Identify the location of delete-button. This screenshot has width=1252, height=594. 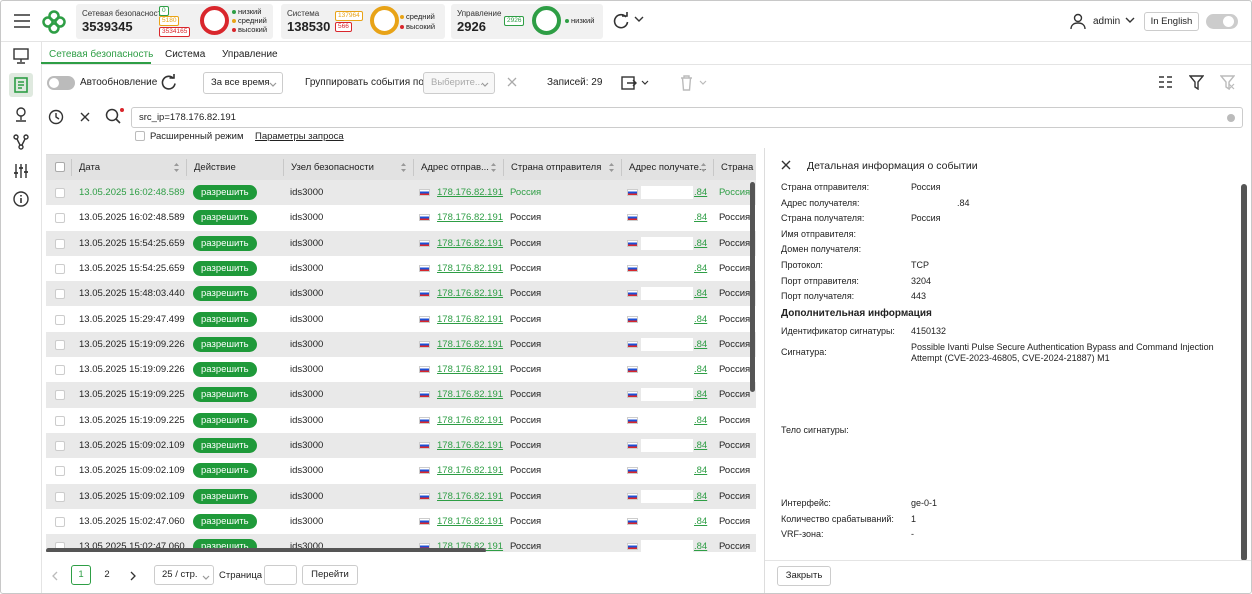
(694, 82).